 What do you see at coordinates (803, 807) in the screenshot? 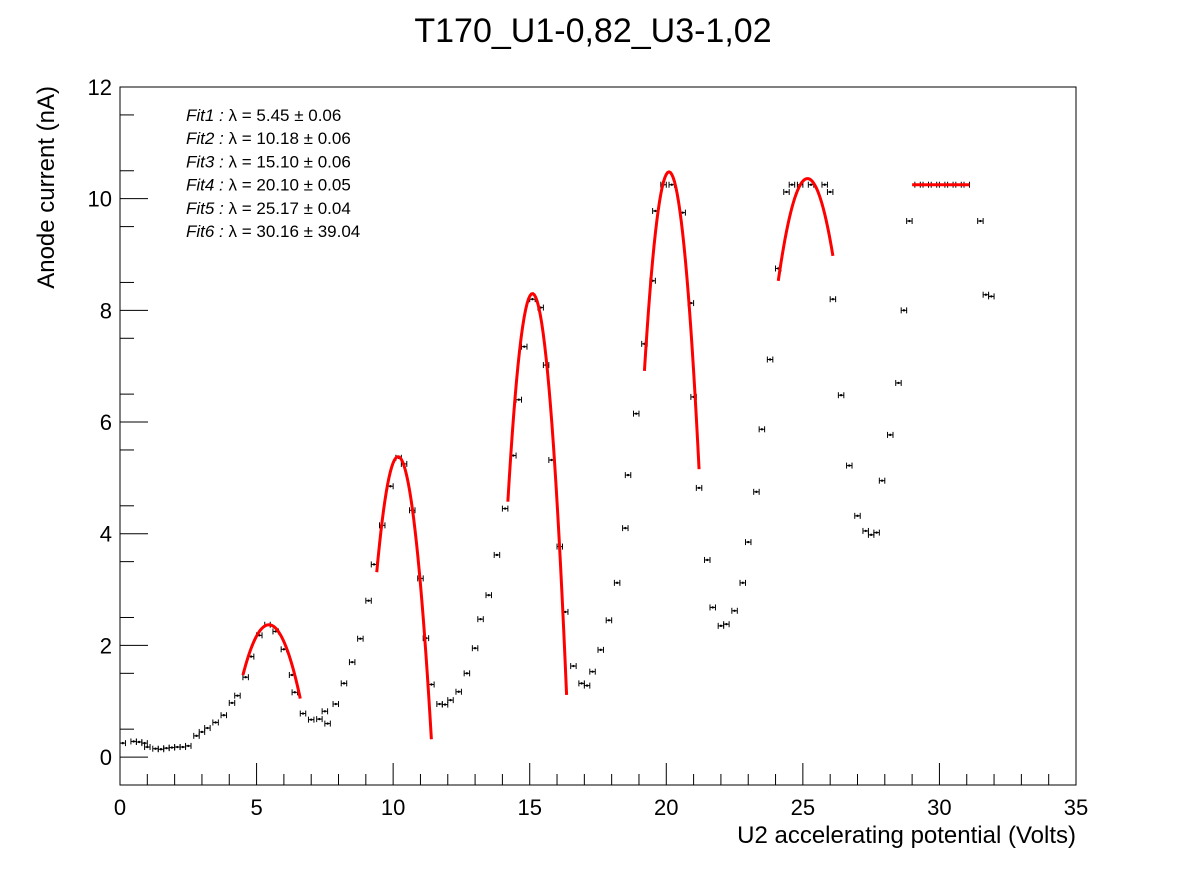
I see `x-tick-label: 25` at bounding box center [803, 807].